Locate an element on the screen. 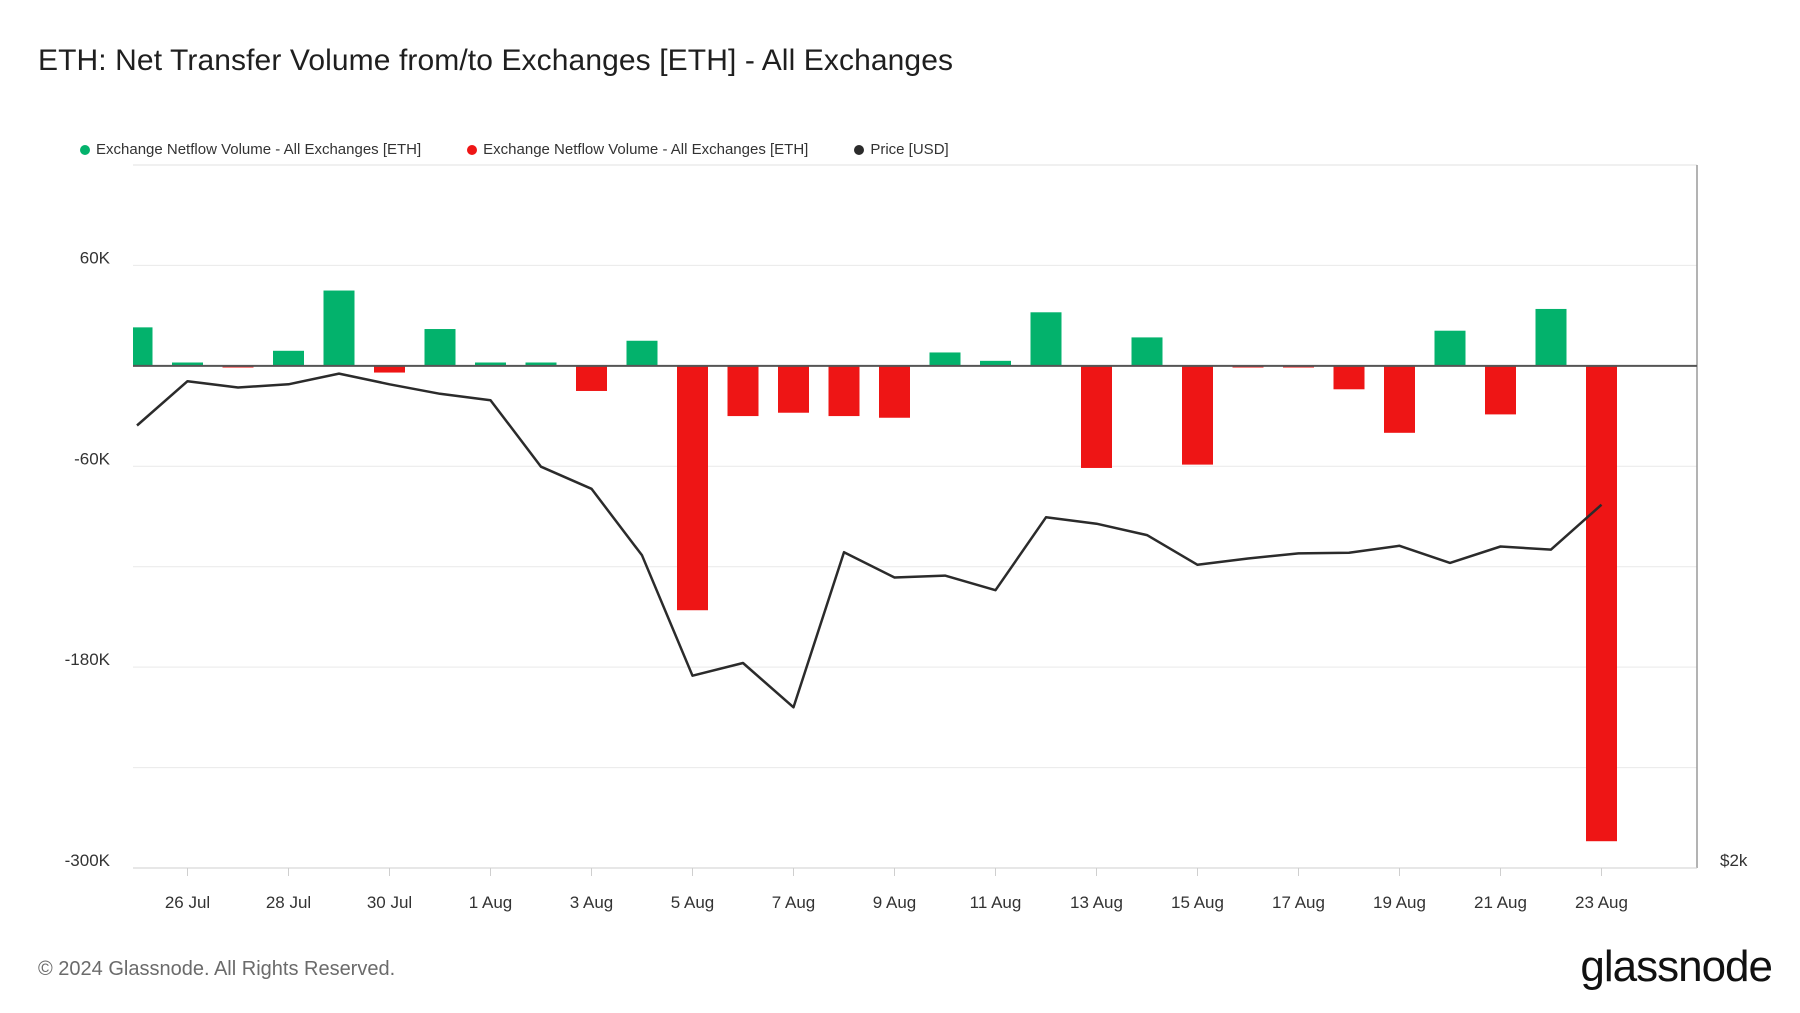  x-tick-label: 28 Jul is located at coordinates (288, 902).